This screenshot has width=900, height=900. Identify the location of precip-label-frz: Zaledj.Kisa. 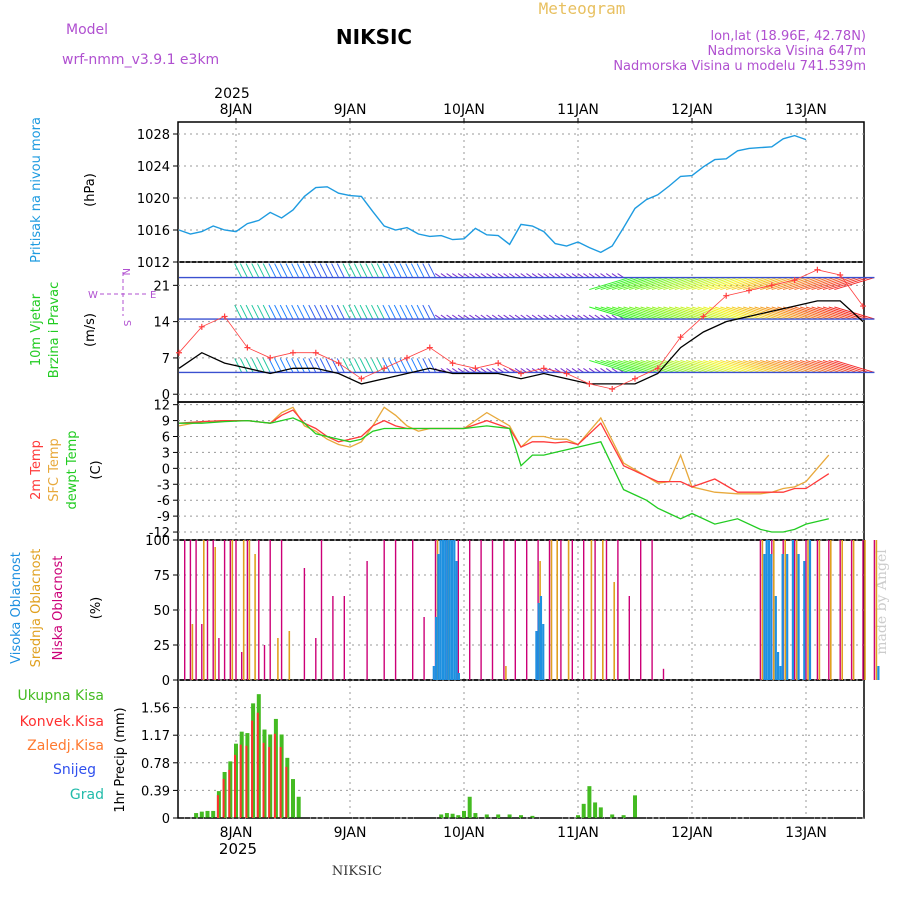
(65, 746).